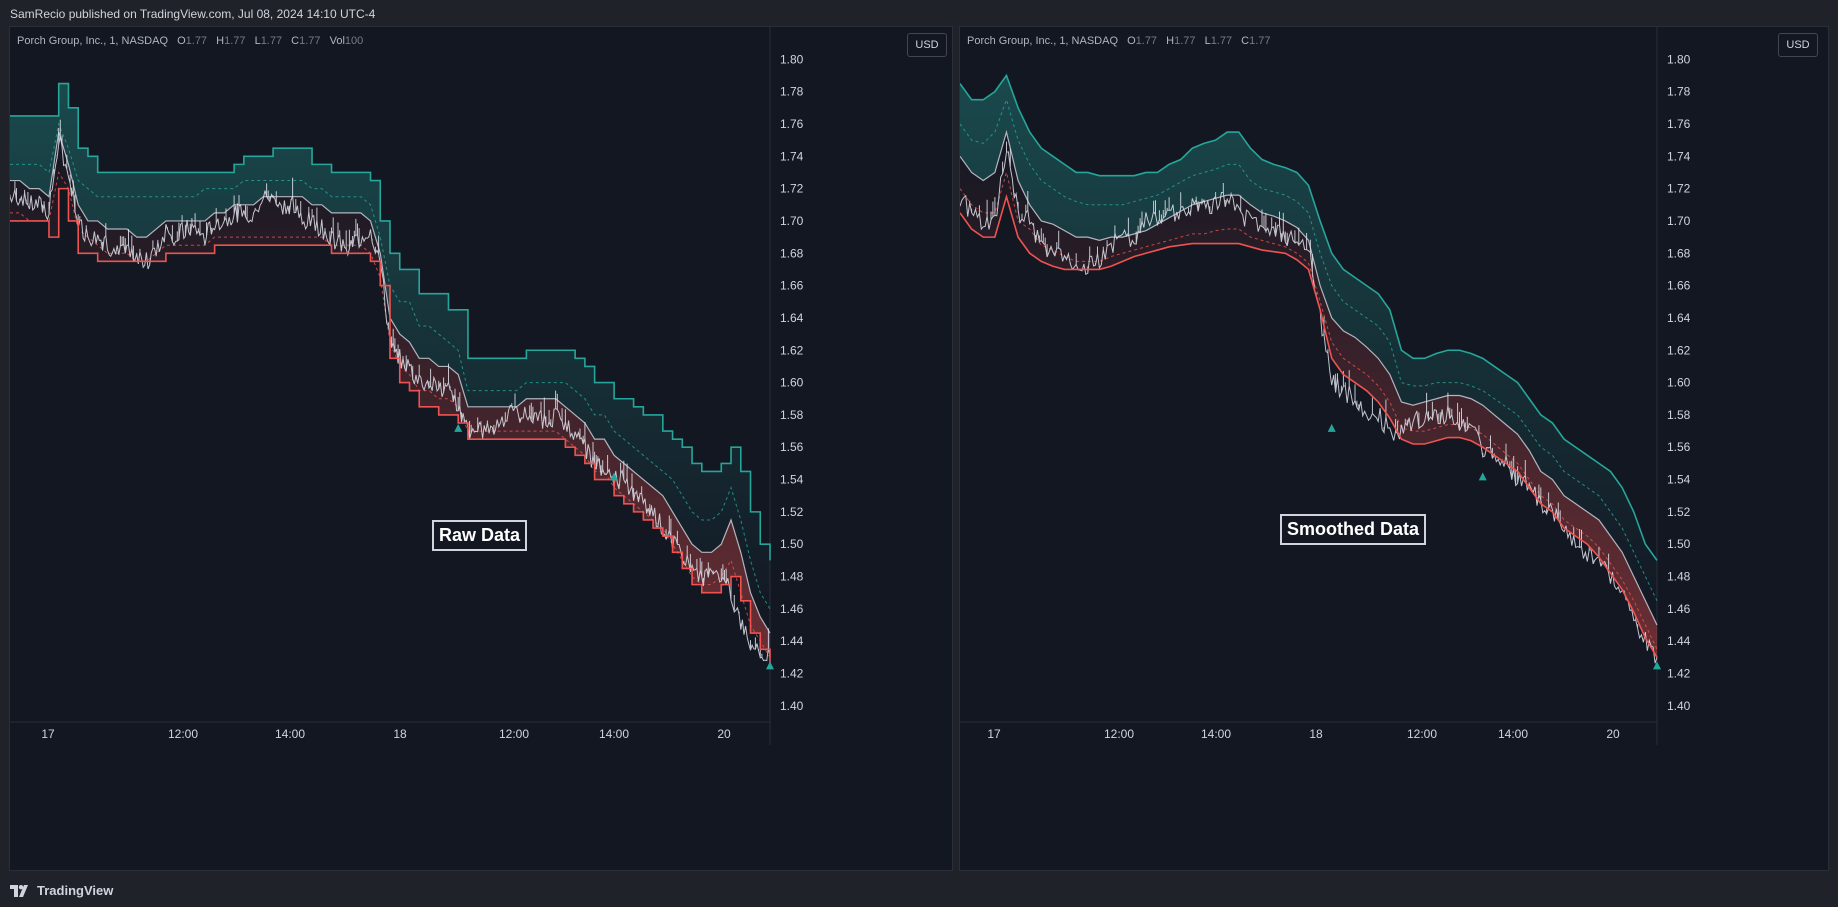  Describe the element at coordinates (480, 535) in the screenshot. I see `raw-data-annotation: Raw Data` at that location.